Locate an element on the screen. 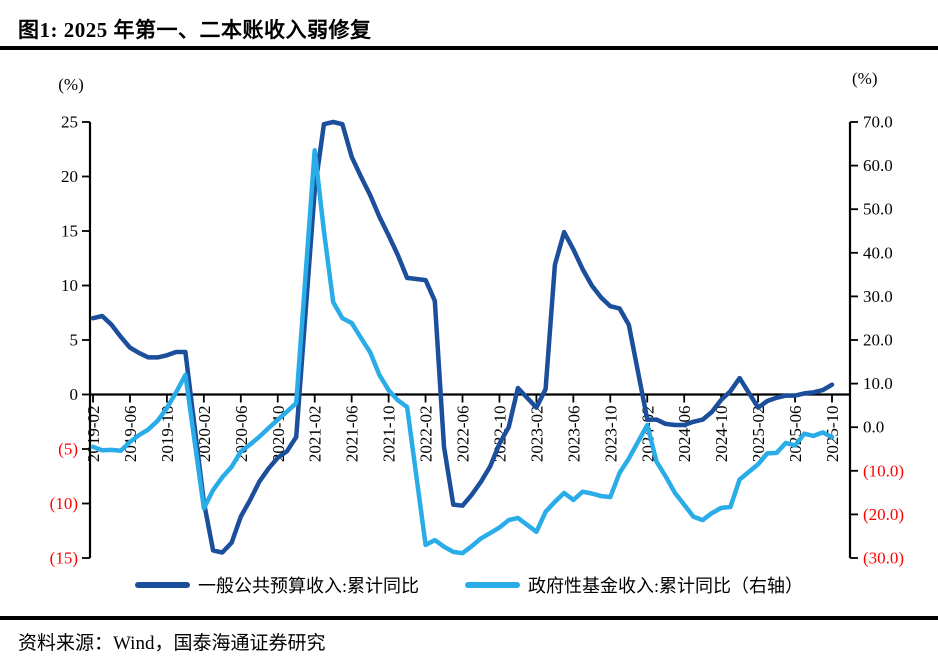  left-axis-tick-label: 0 is located at coordinates (74, 394).